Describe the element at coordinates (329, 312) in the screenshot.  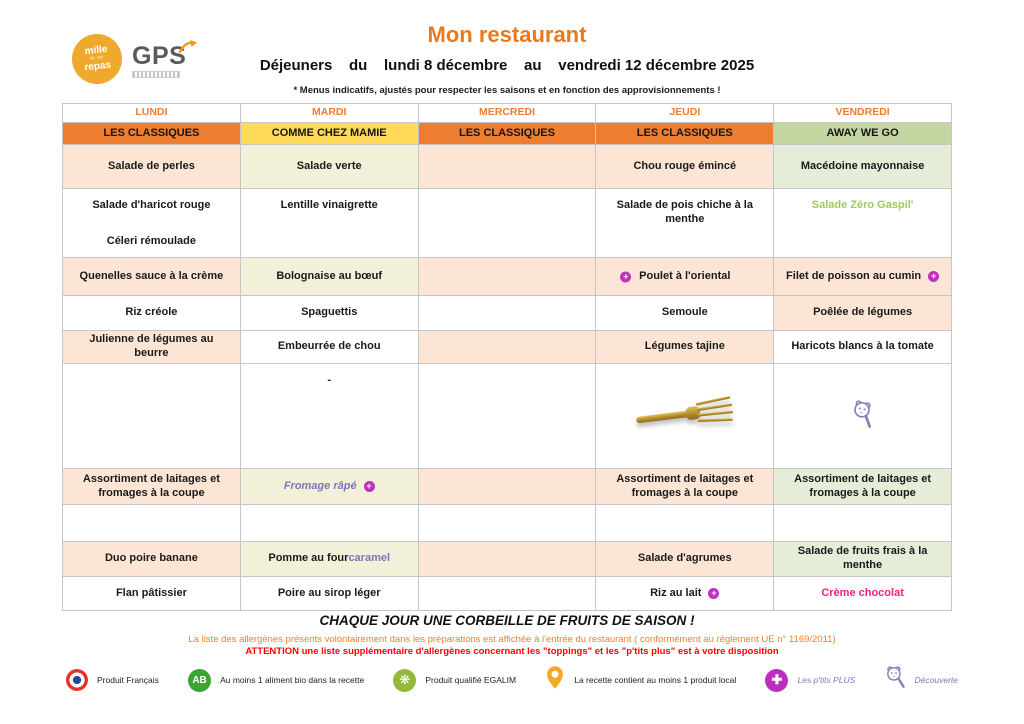
I see `menu-item-label: Spaguettis` at that location.